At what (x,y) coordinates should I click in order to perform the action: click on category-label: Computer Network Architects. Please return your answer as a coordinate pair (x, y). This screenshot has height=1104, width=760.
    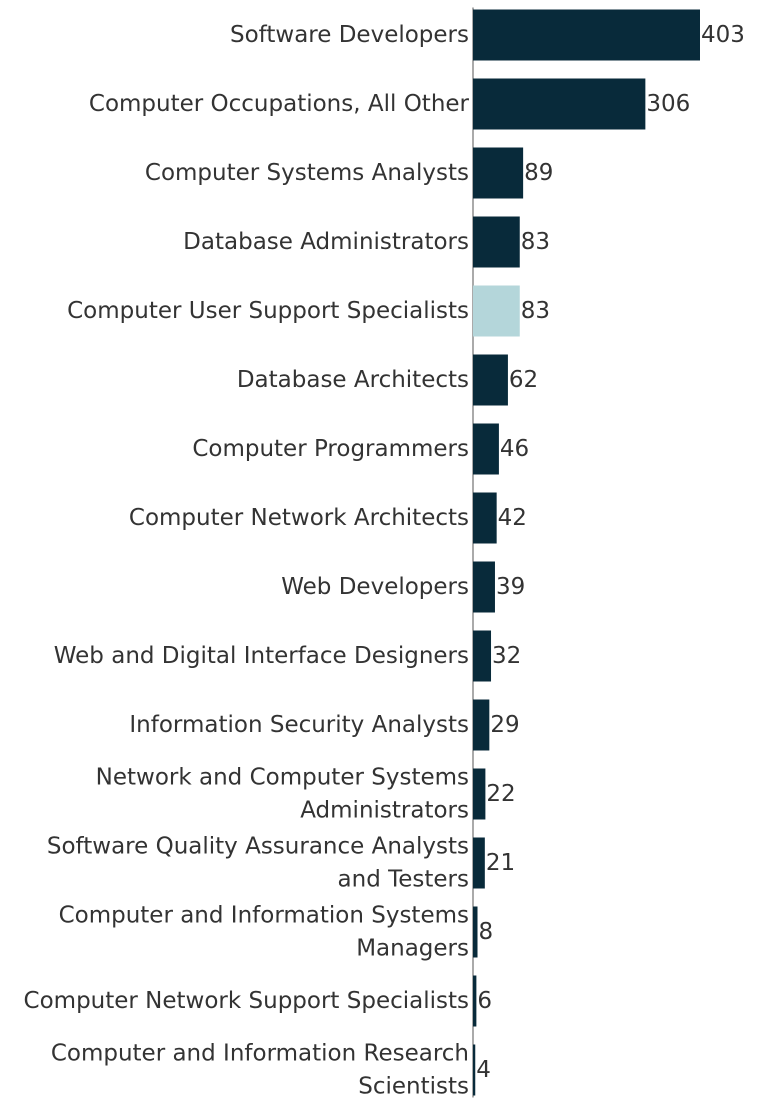
    Looking at the image, I should click on (299, 518).